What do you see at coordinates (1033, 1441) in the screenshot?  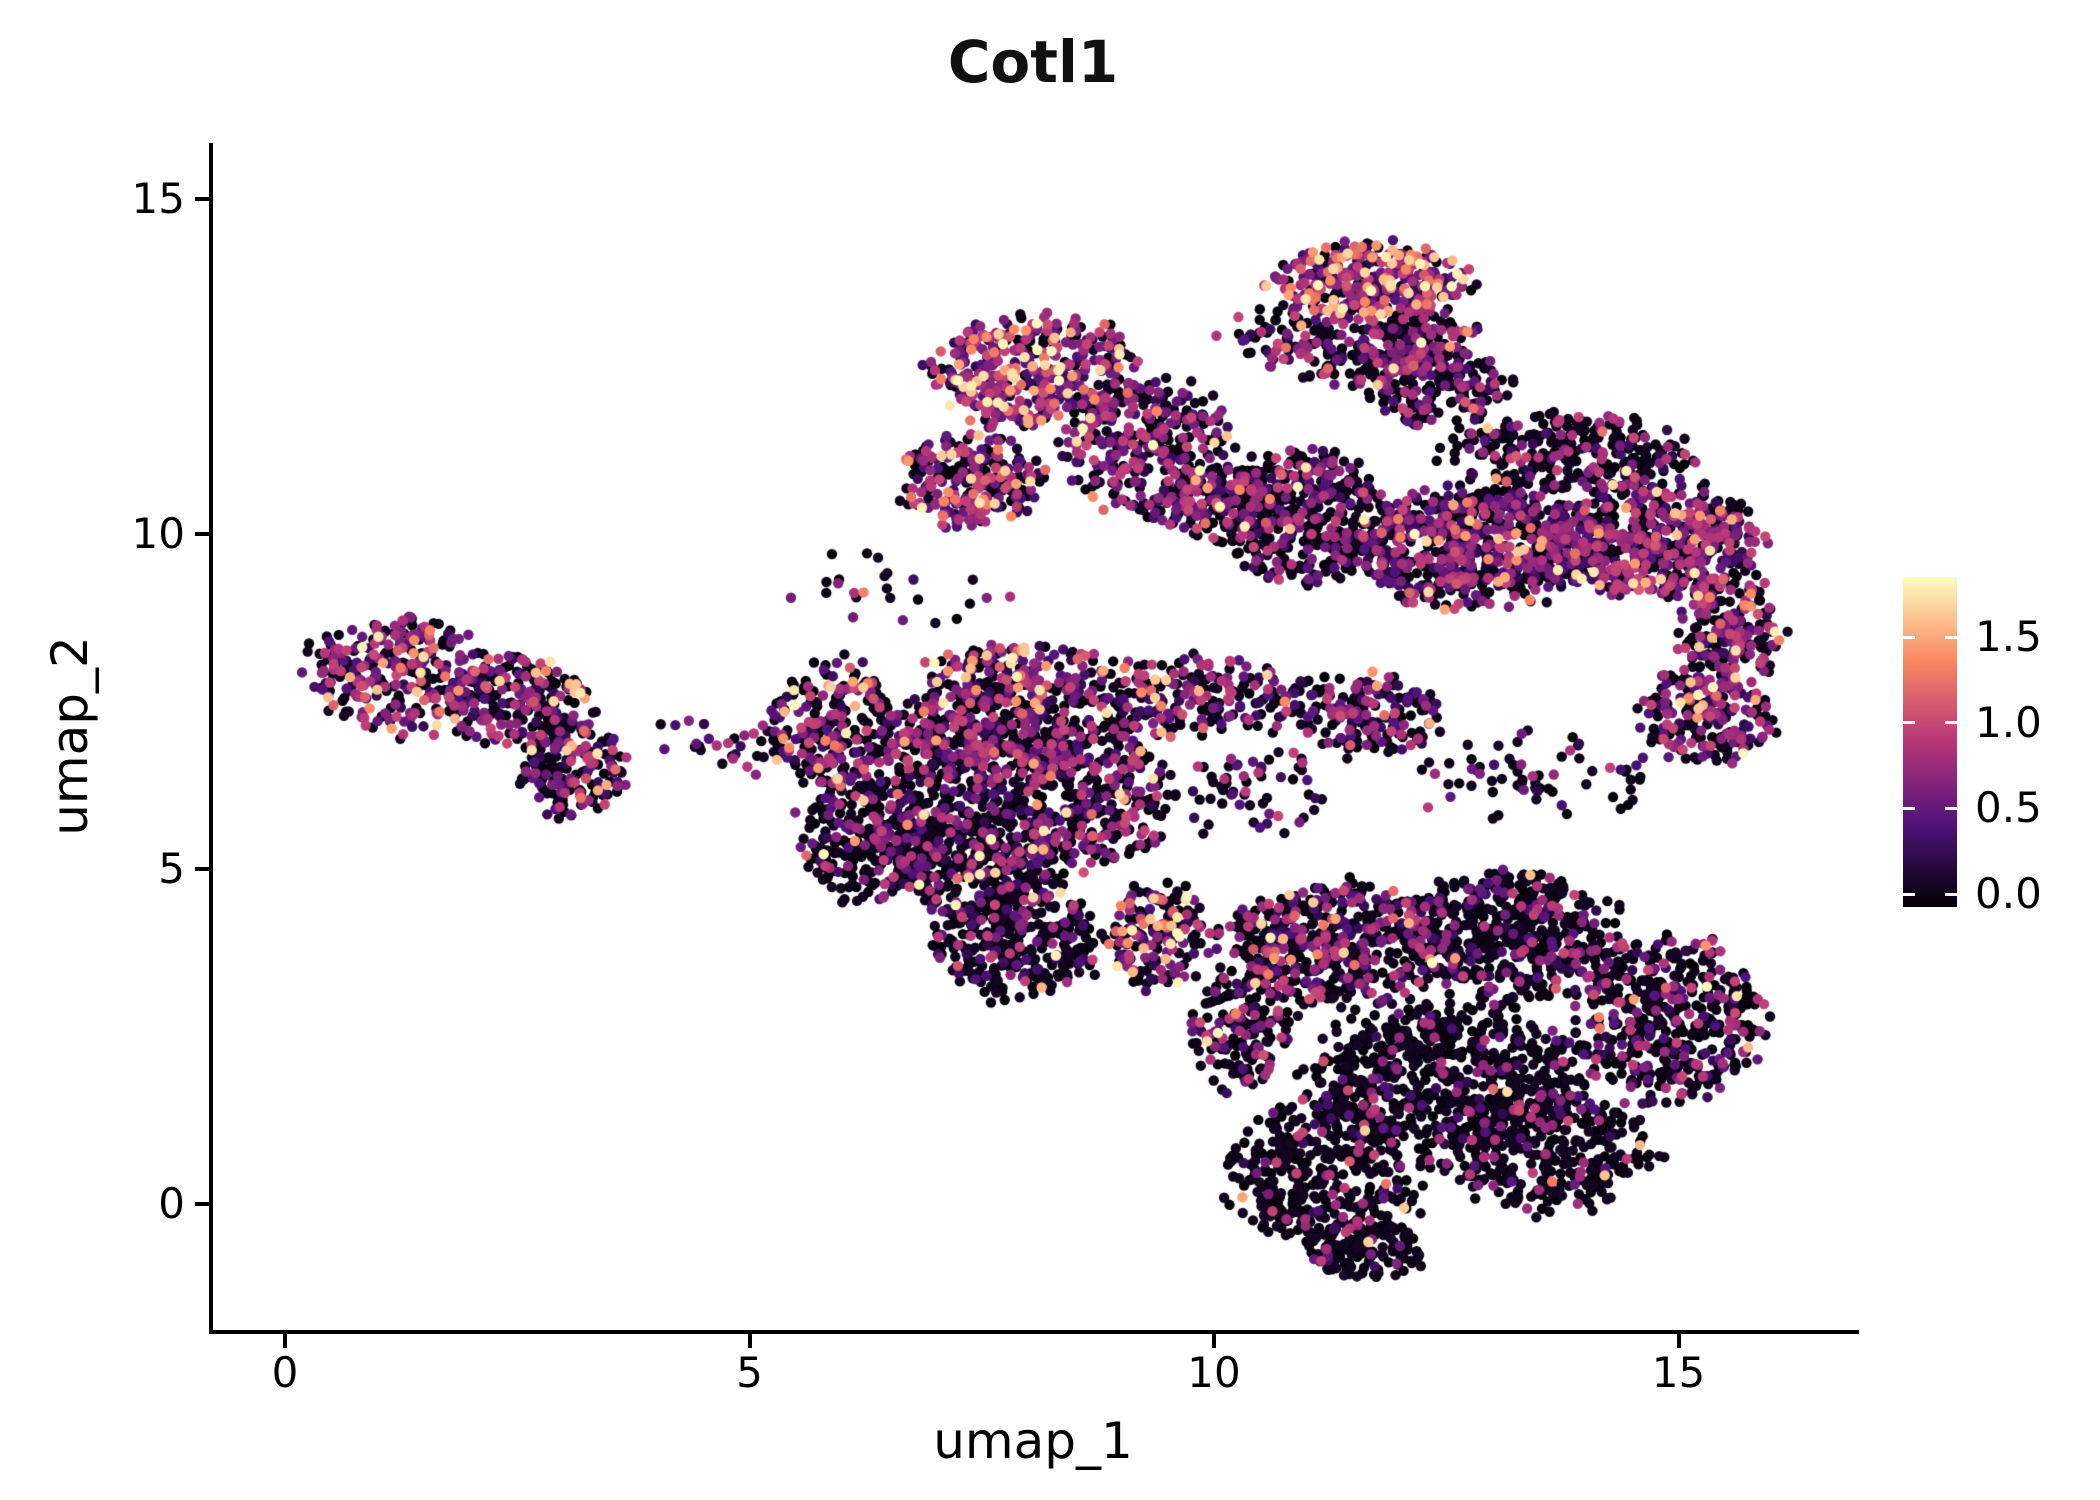 I see `x-axis-title: umap_1` at bounding box center [1033, 1441].